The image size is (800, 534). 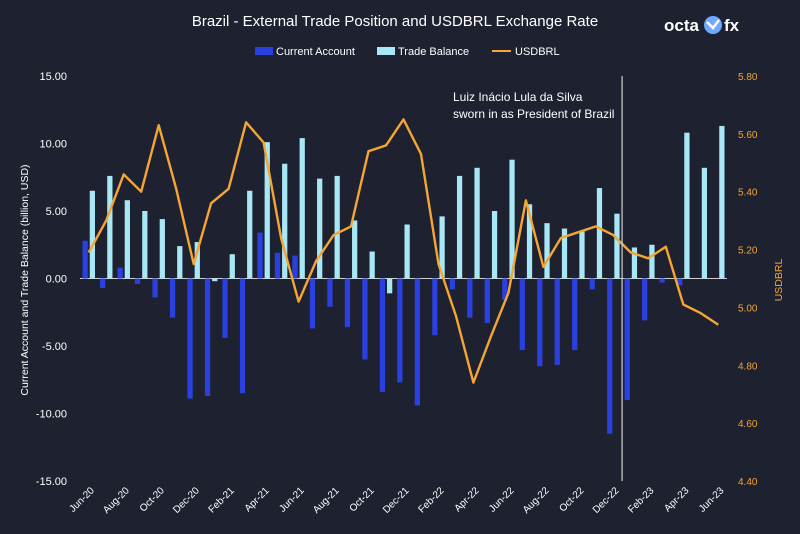 What do you see at coordinates (748, 135) in the screenshot?
I see `y-right-tick-label: 5.60` at bounding box center [748, 135].